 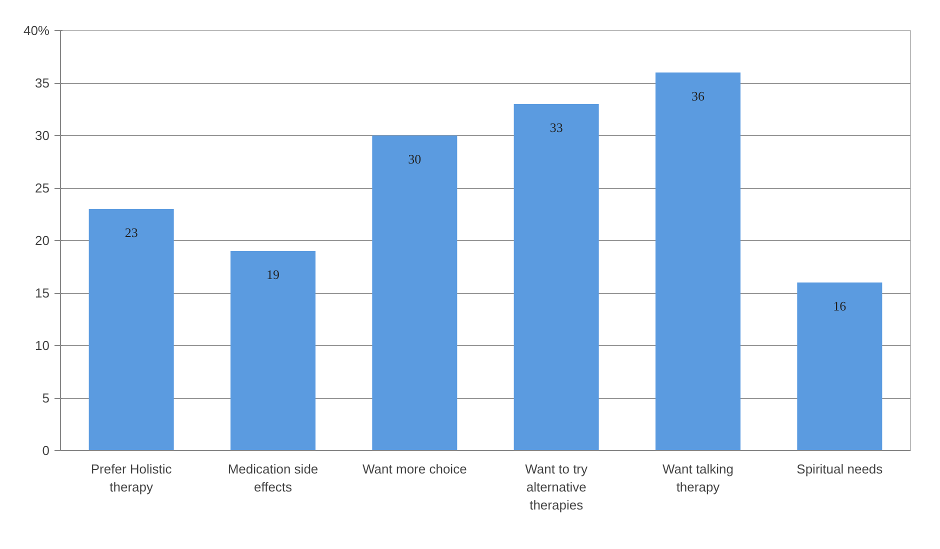 What do you see at coordinates (36, 30) in the screenshot?
I see `y-tick-label: 40%` at bounding box center [36, 30].